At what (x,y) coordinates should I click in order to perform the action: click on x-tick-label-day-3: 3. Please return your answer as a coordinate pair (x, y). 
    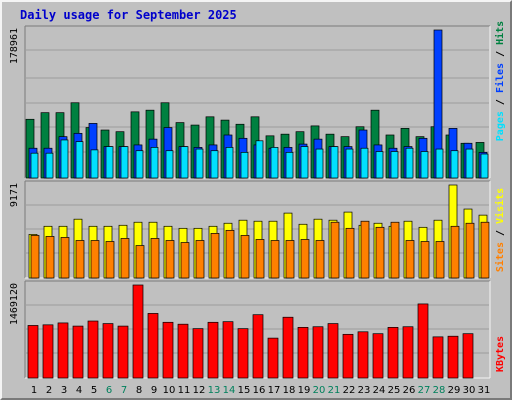
    Looking at the image, I should click on (64, 390).